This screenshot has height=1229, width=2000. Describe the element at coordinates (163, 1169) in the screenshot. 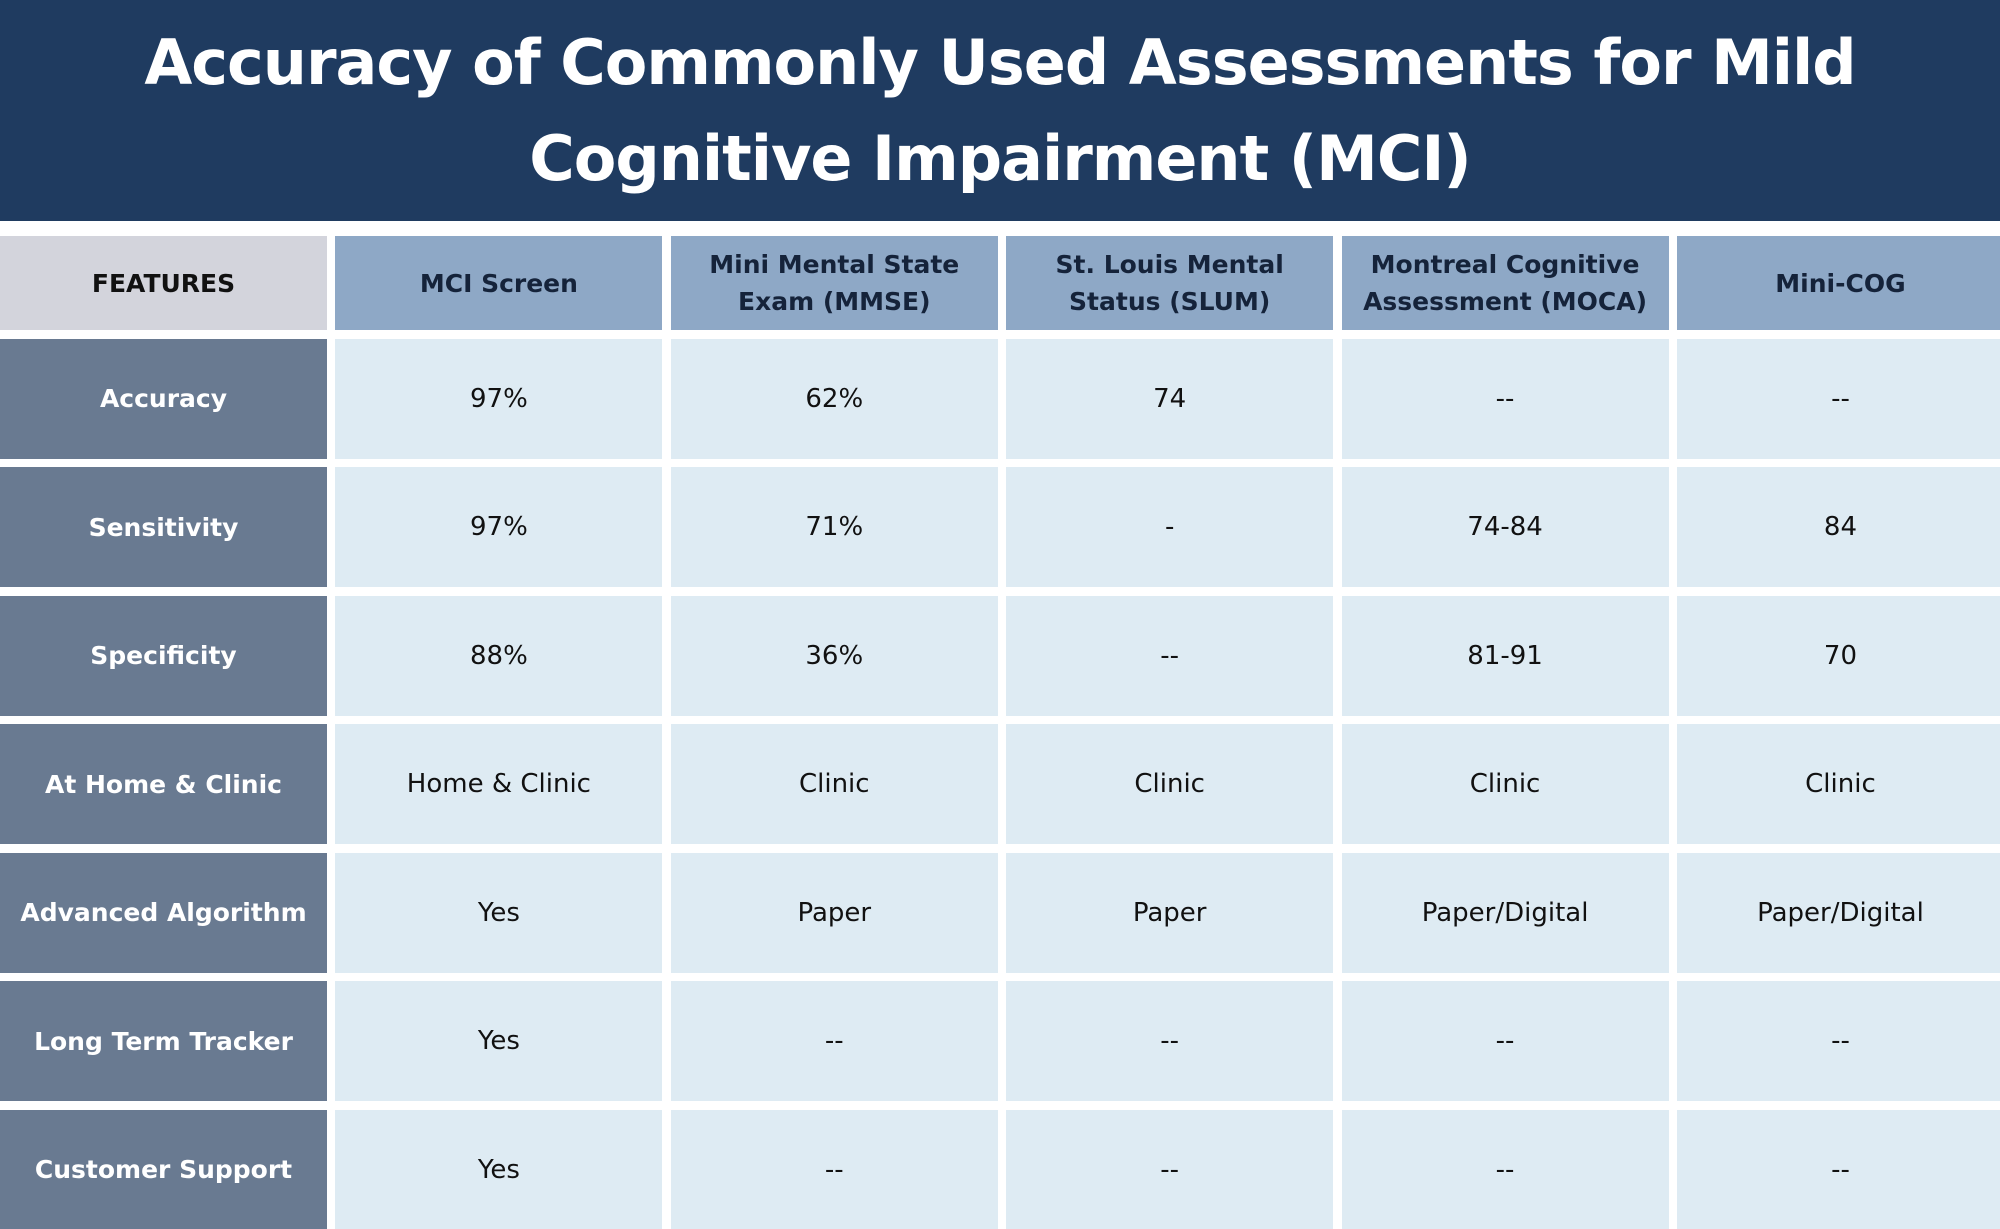

I see `row-header-customer-support: Customer Support` at that location.